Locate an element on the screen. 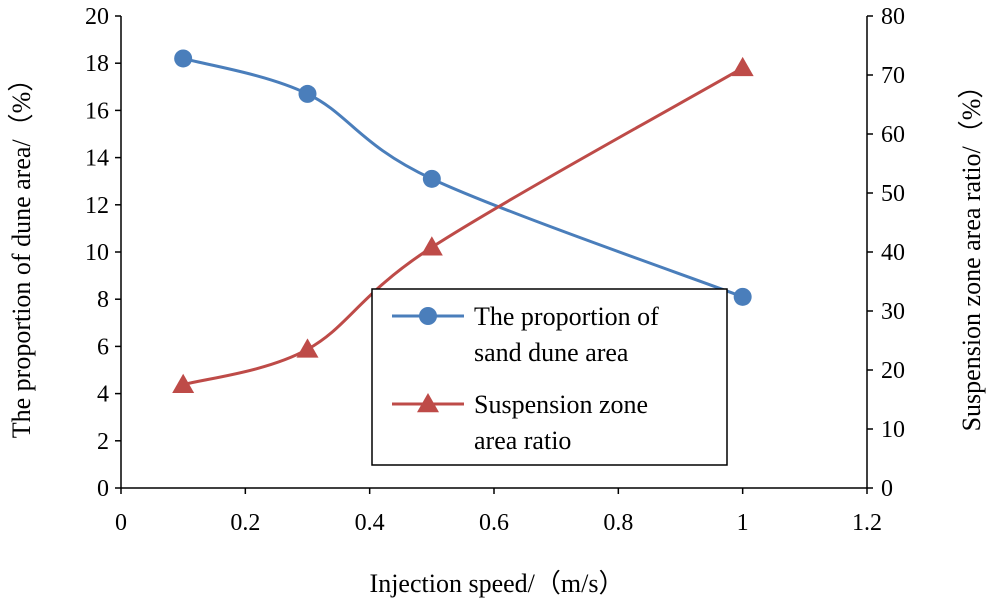  left-y-tick-label: 18 is located at coordinates (97, 64).